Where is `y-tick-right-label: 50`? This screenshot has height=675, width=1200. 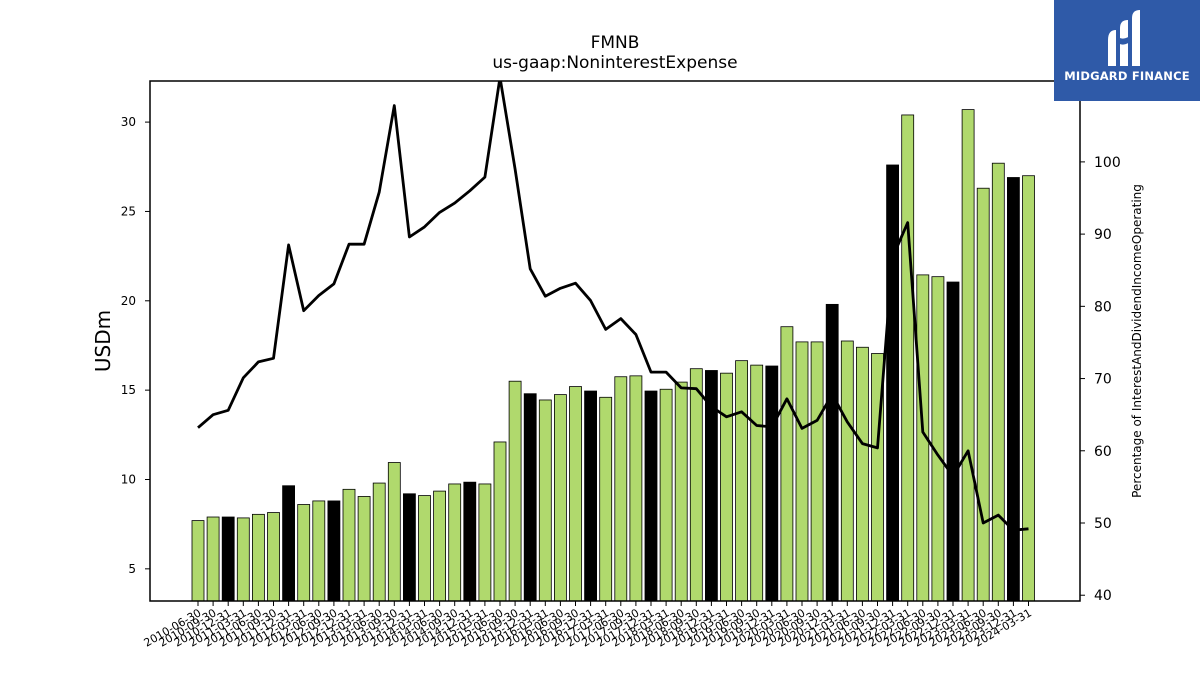 y-tick-right-label: 50 is located at coordinates (1103, 524).